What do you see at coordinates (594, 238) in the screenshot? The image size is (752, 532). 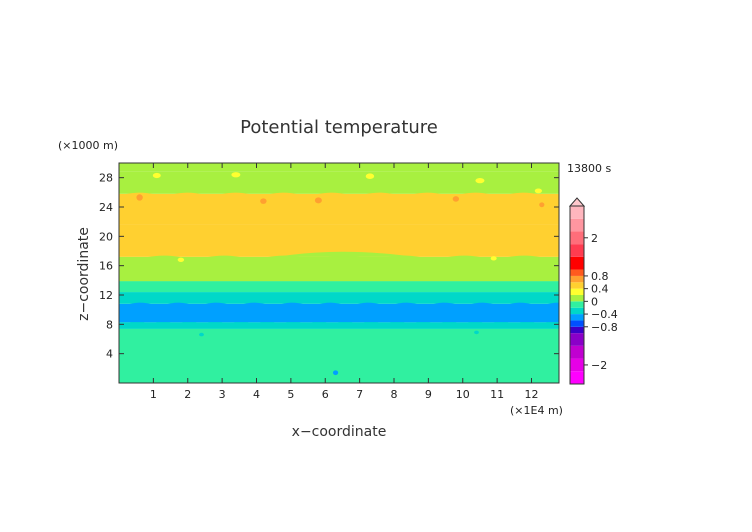 I see `colorbar-tick-label: 2` at bounding box center [594, 238].